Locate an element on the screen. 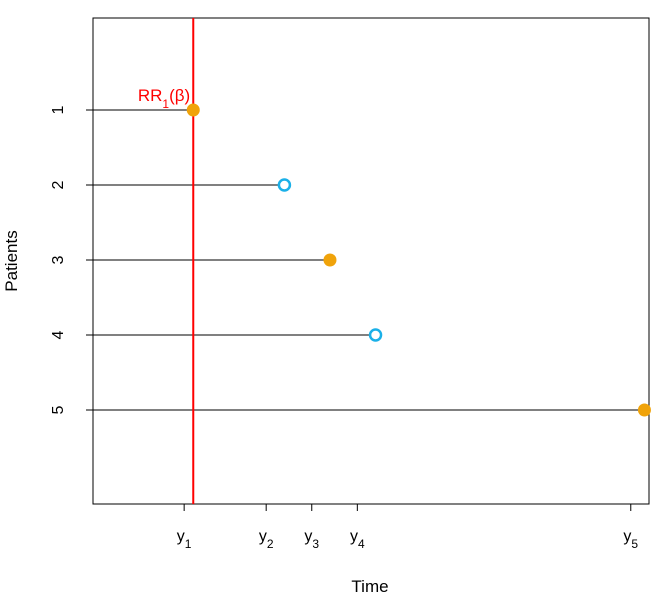  y-tick-label: 3 is located at coordinates (58, 259).